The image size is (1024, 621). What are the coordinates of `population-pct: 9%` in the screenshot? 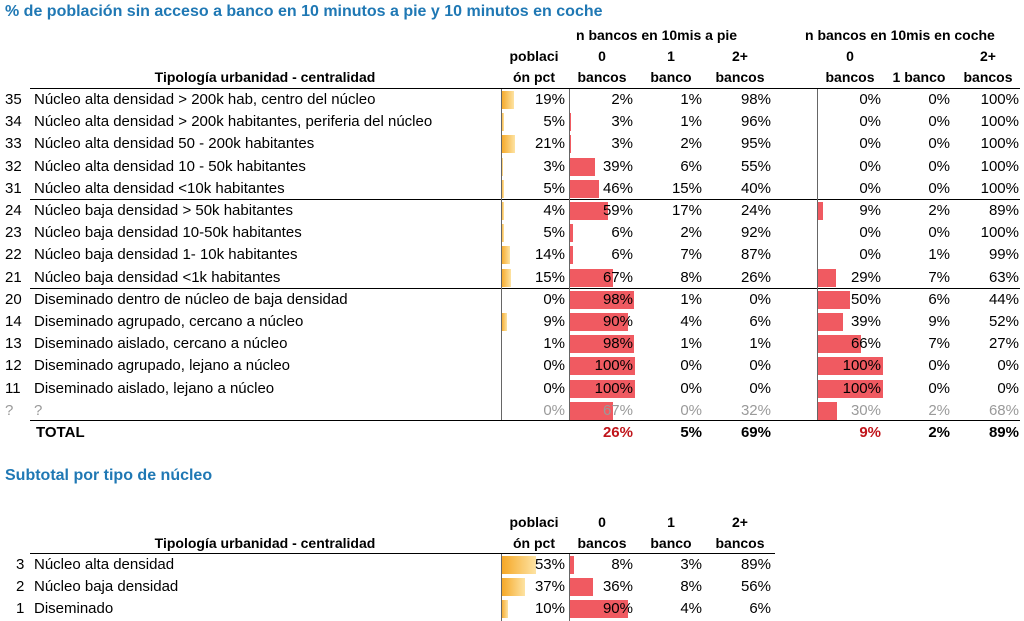 It's located at (554, 321).